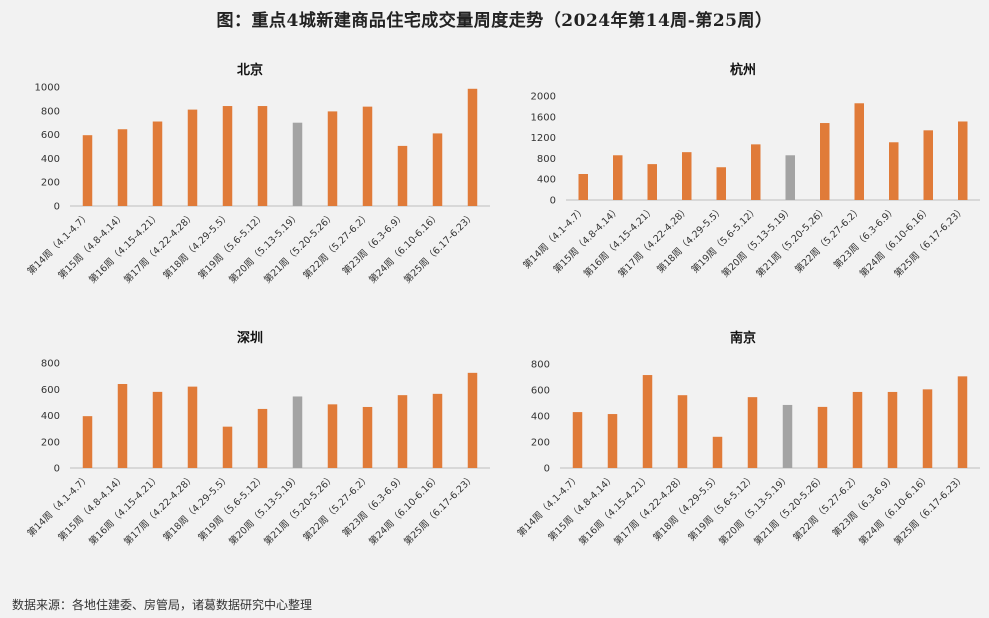  I want to click on chart-title: 北京, so click(250, 70).